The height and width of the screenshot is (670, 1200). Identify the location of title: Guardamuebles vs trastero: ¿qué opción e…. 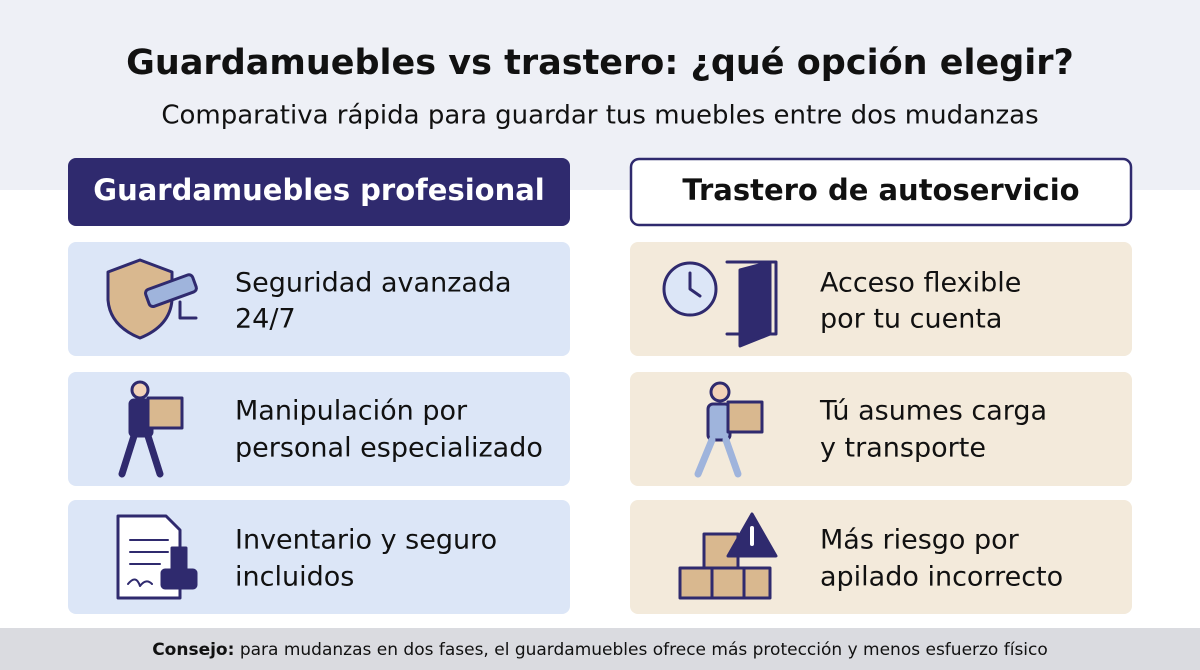
(600, 63).